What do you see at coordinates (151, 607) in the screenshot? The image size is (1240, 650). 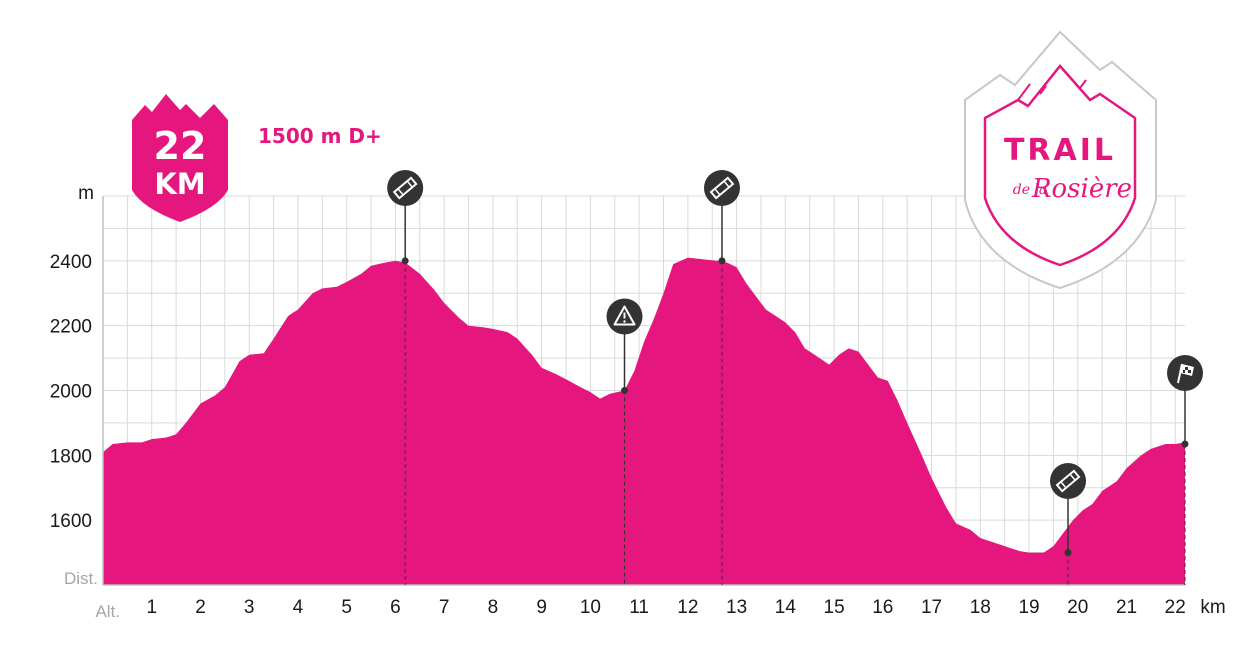 I see `x-tick-label: 1` at bounding box center [151, 607].